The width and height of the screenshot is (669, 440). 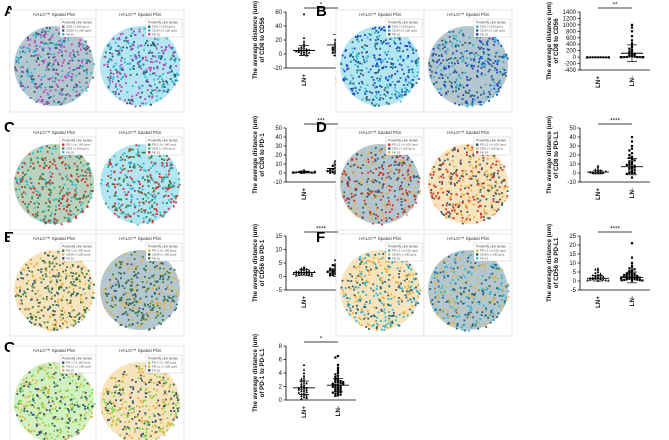 What do you see at coordinates (492, 28) in the screenshot?
I see `legend-box` at bounding box center [492, 28].